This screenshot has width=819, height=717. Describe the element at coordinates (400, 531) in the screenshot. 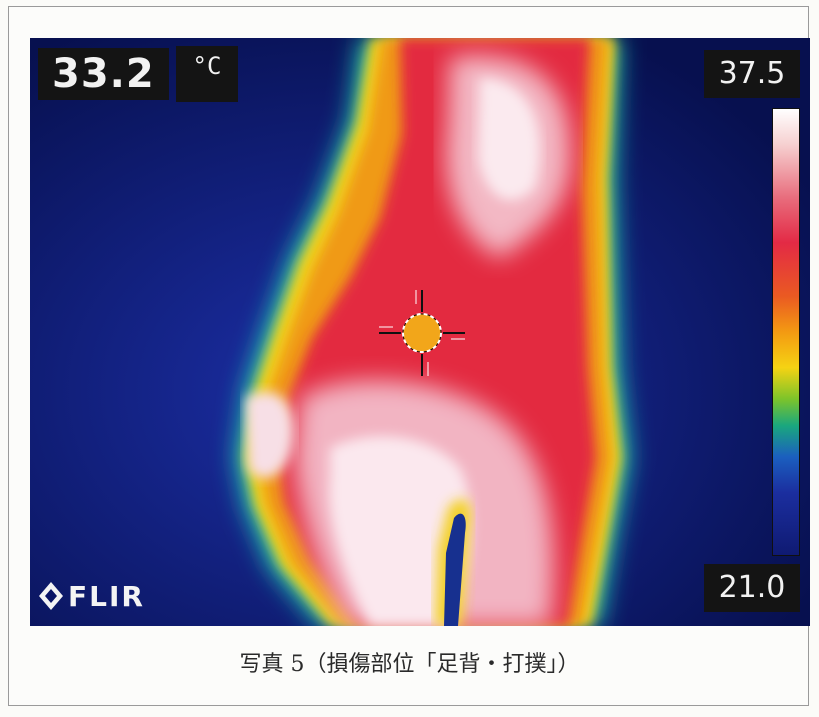

I see `hot-region-toes-core` at that location.